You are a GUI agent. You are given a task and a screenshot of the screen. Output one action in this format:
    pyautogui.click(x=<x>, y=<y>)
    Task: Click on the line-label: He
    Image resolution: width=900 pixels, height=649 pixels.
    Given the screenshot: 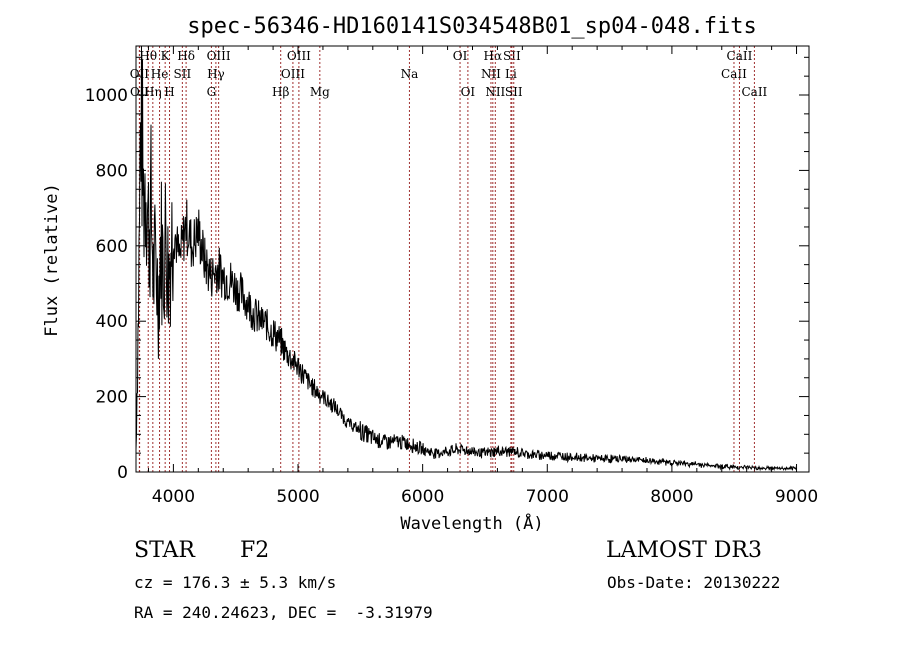 What is the action you would take?
    pyautogui.click(x=160, y=74)
    